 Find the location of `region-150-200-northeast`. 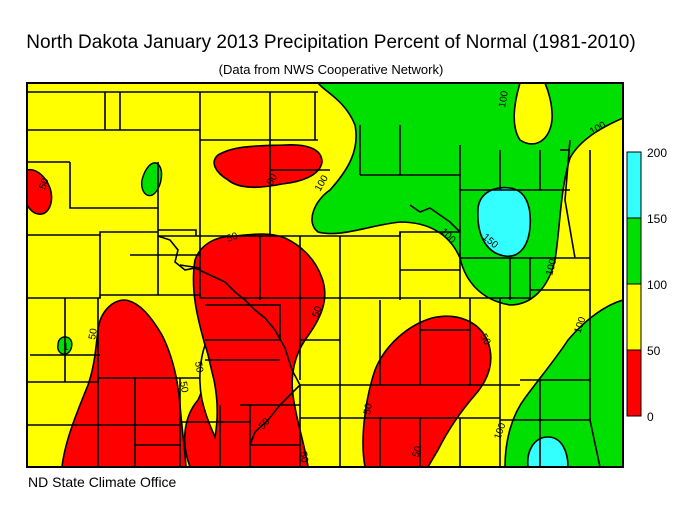

region-150-200-northeast is located at coordinates (504, 221).